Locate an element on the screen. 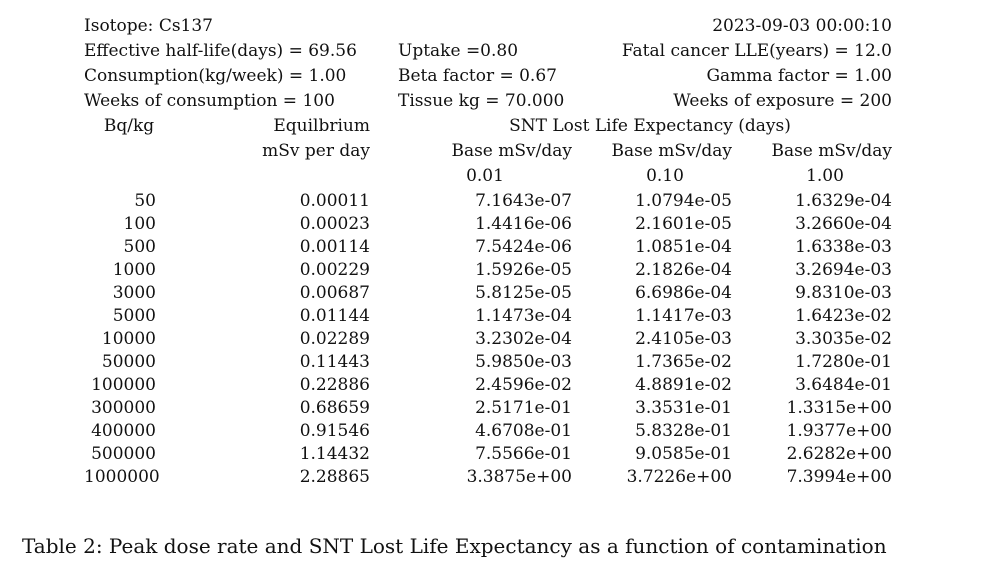 The width and height of the screenshot is (982, 573). column-header-snt: SNT Lost Life Expectancy (days) is located at coordinates (650, 126).